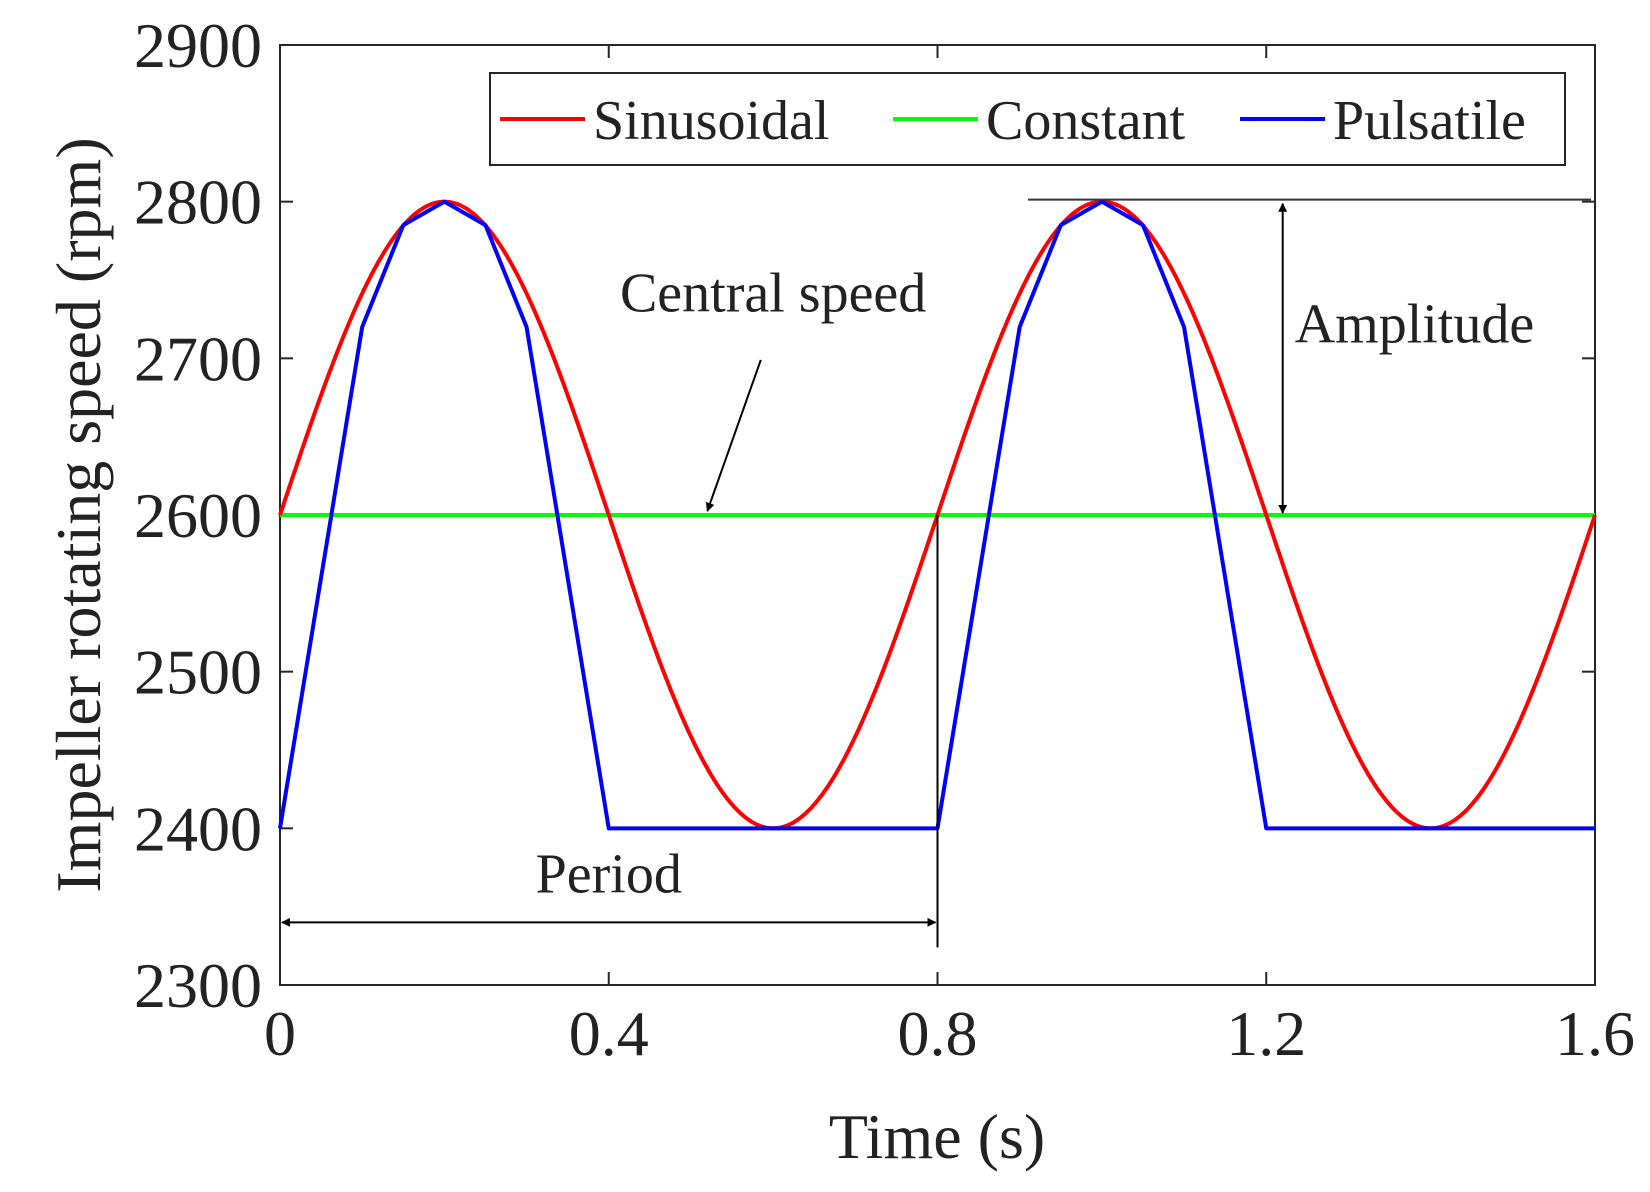  What do you see at coordinates (1086, 121) in the screenshot?
I see `legend-label-constant: Constant` at bounding box center [1086, 121].